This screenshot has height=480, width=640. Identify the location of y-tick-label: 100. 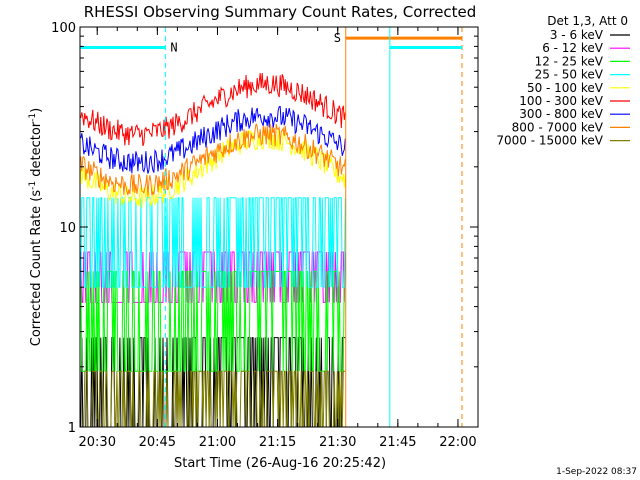
(63, 28).